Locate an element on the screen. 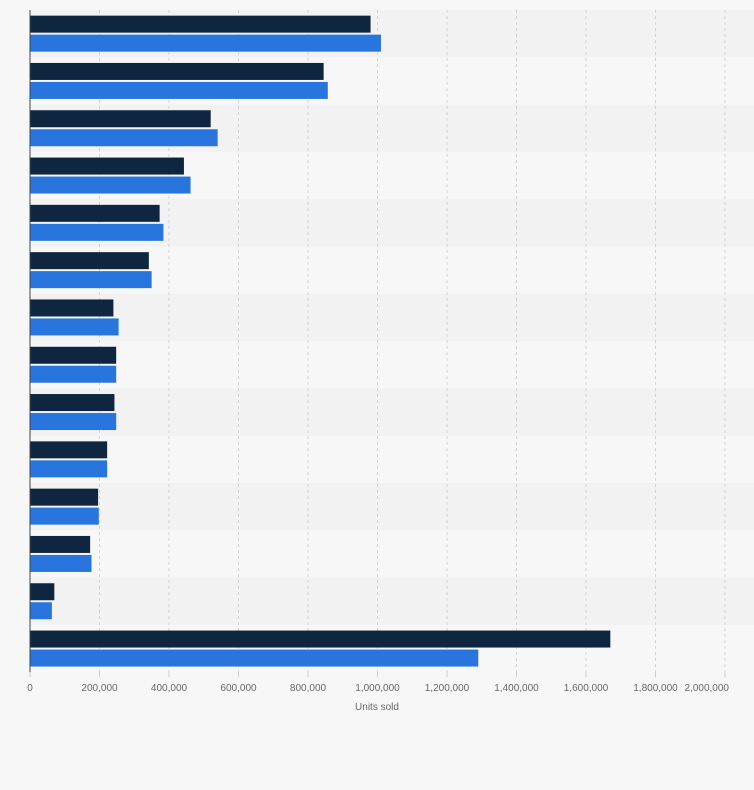 The width and height of the screenshot is (754, 790). x-tick-label: 800,000 is located at coordinates (308, 688).